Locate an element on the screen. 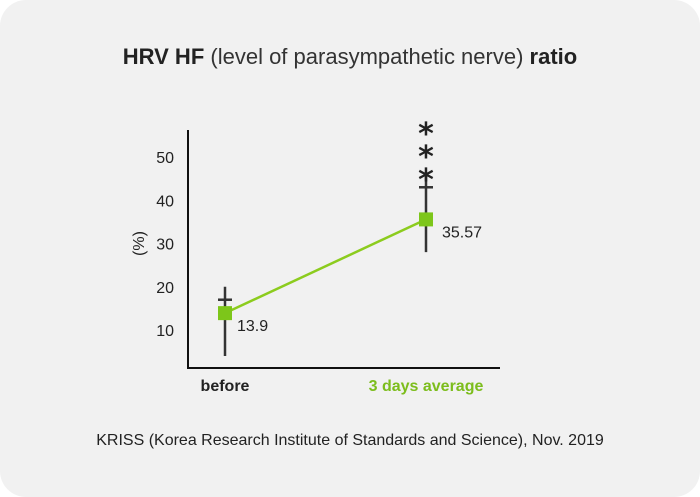 The width and height of the screenshot is (700, 497). significance-stars: *** is located at coordinates (426, 157).